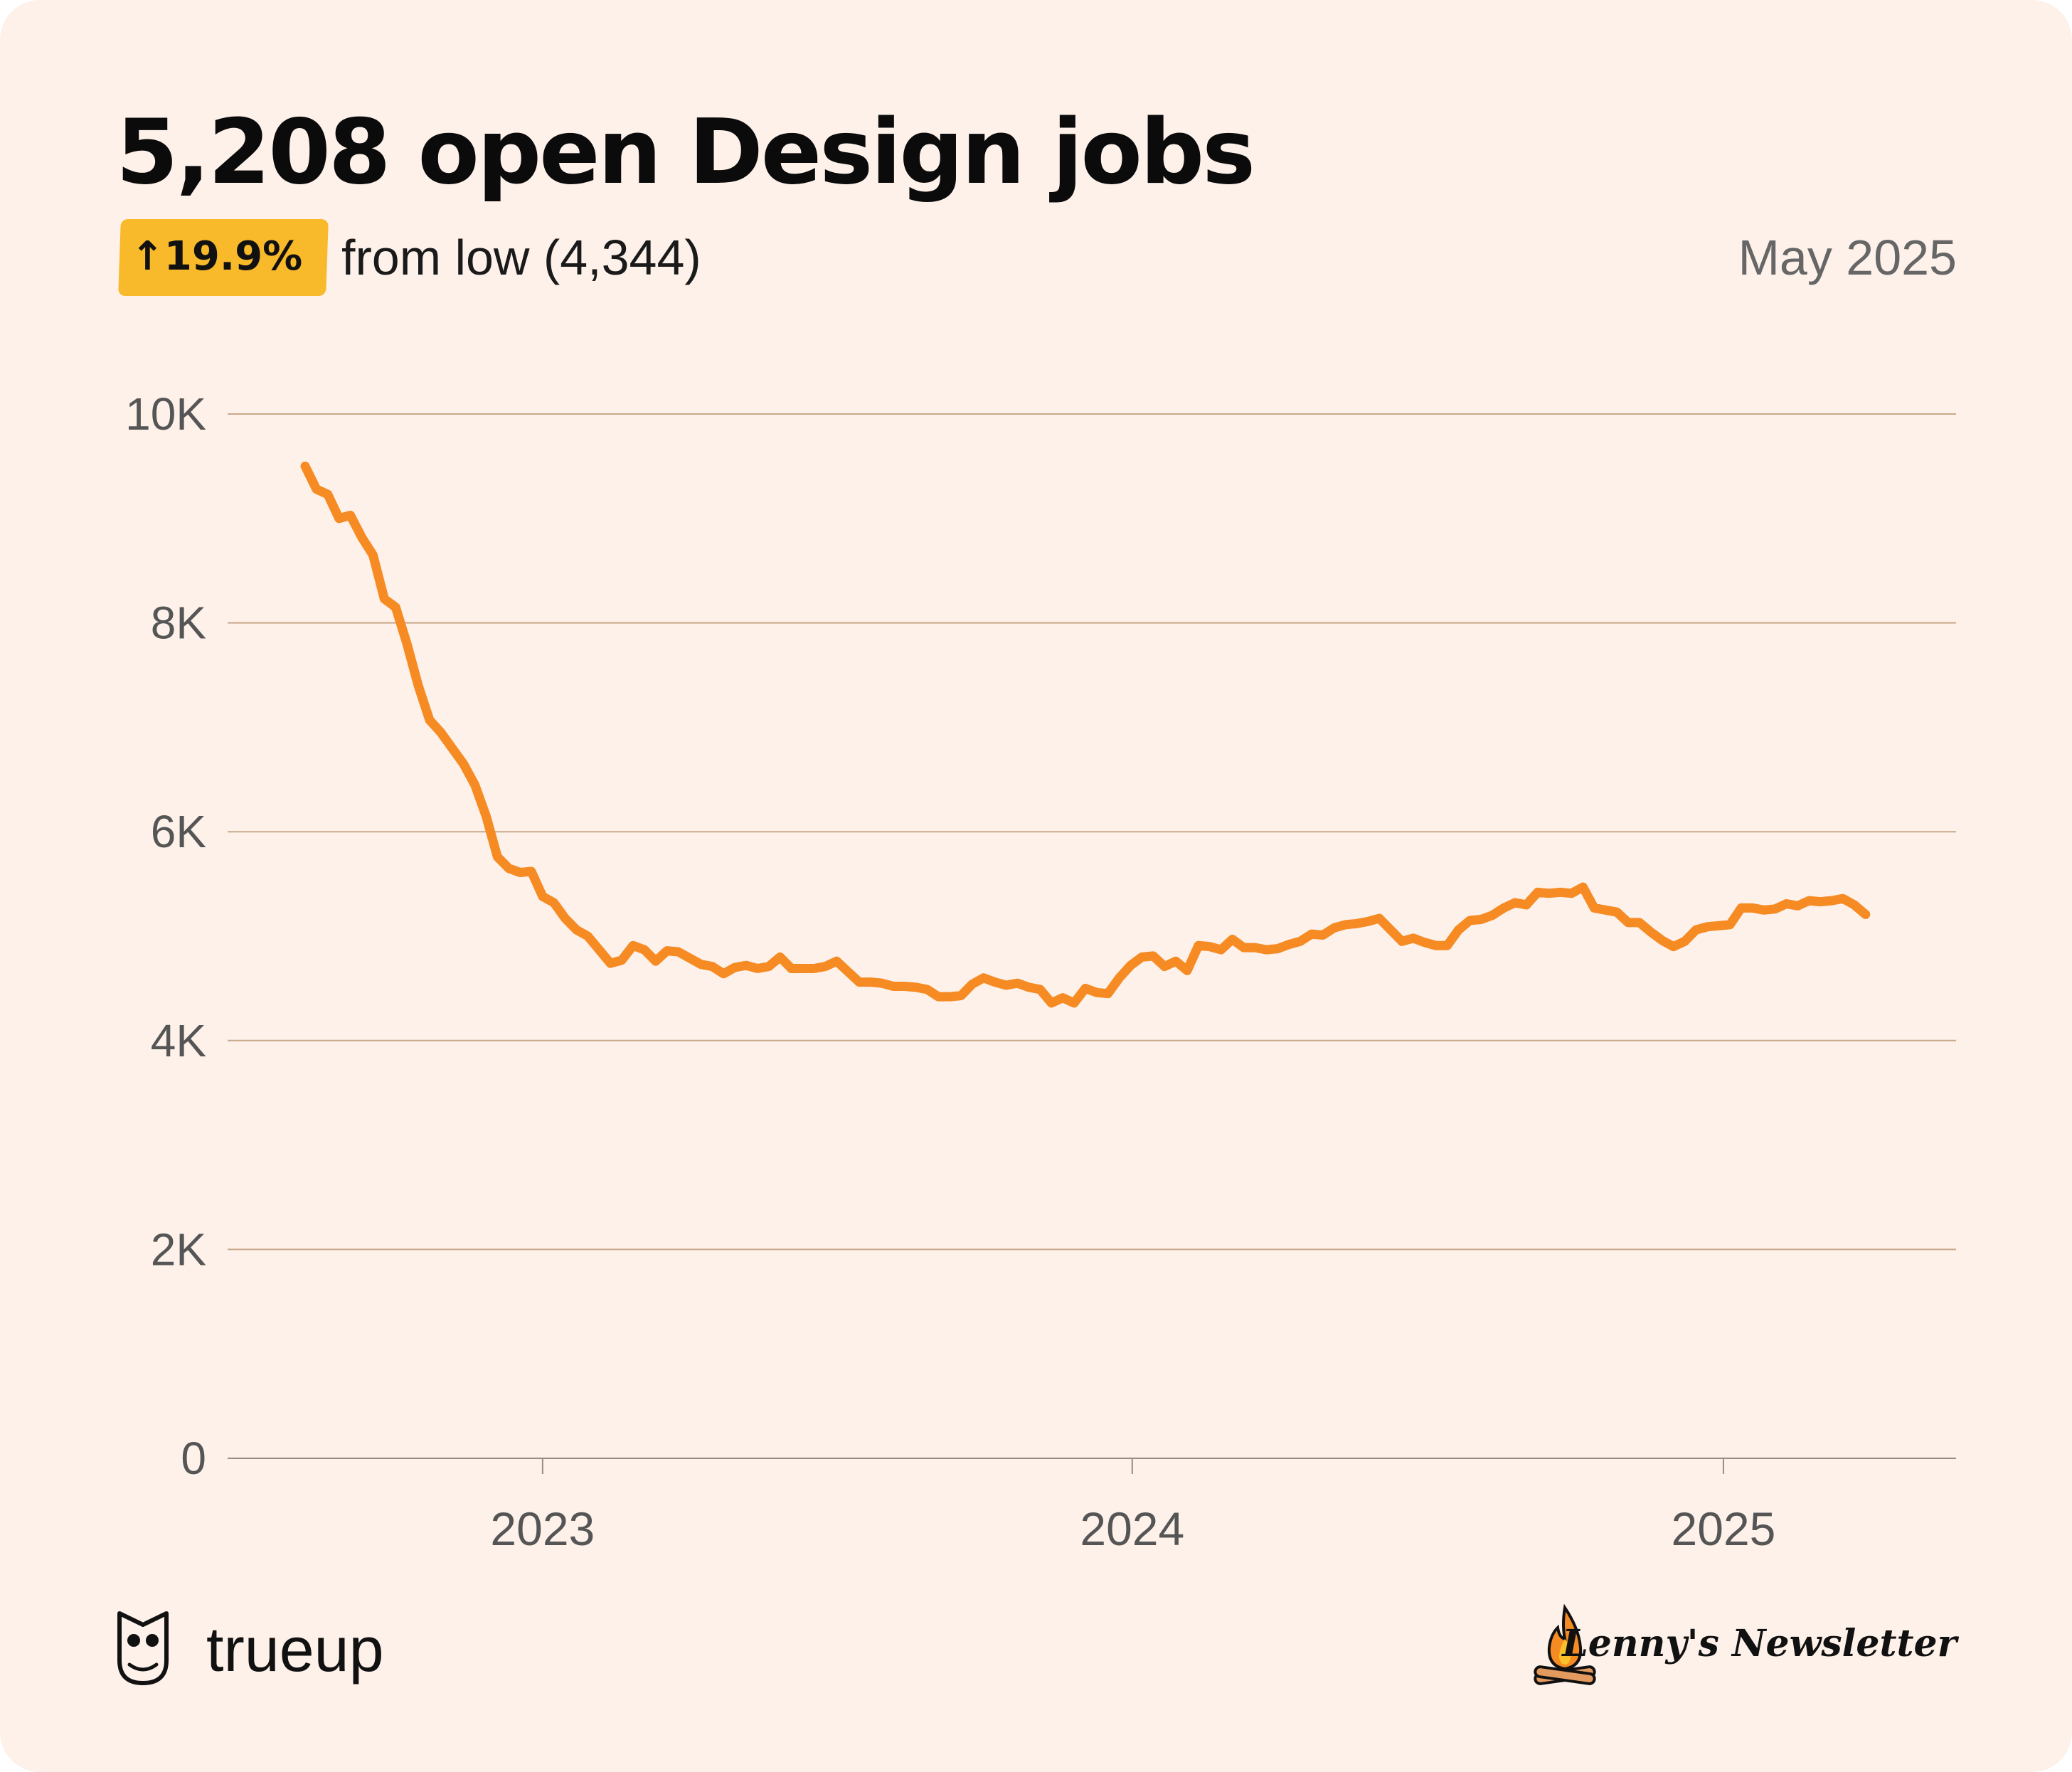 The height and width of the screenshot is (1772, 2072). I want to click on change-badge: ↑19.9%, so click(217, 256).